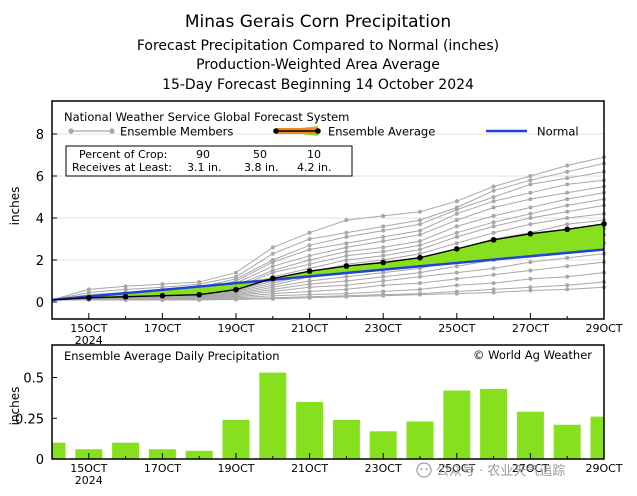 This screenshot has width=637, height=496. Describe the element at coordinates (162, 468) in the screenshot. I see `lower-x-tick-label: 17OCT` at that location.